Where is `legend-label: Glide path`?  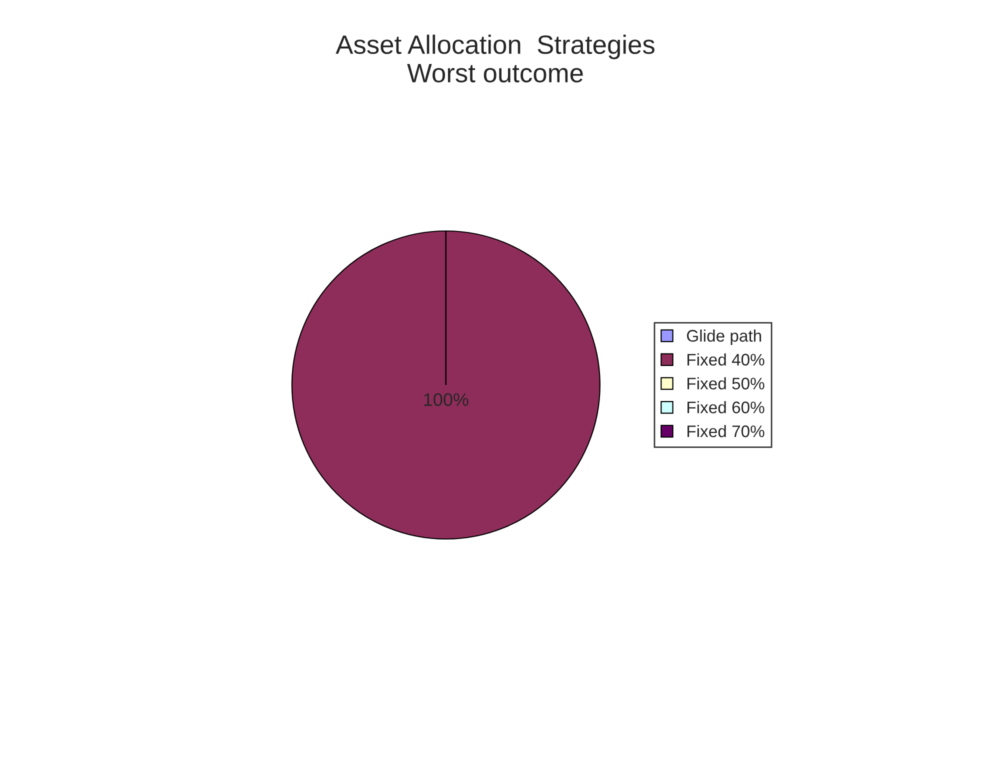
legend-label: Glide path is located at coordinates (724, 337).